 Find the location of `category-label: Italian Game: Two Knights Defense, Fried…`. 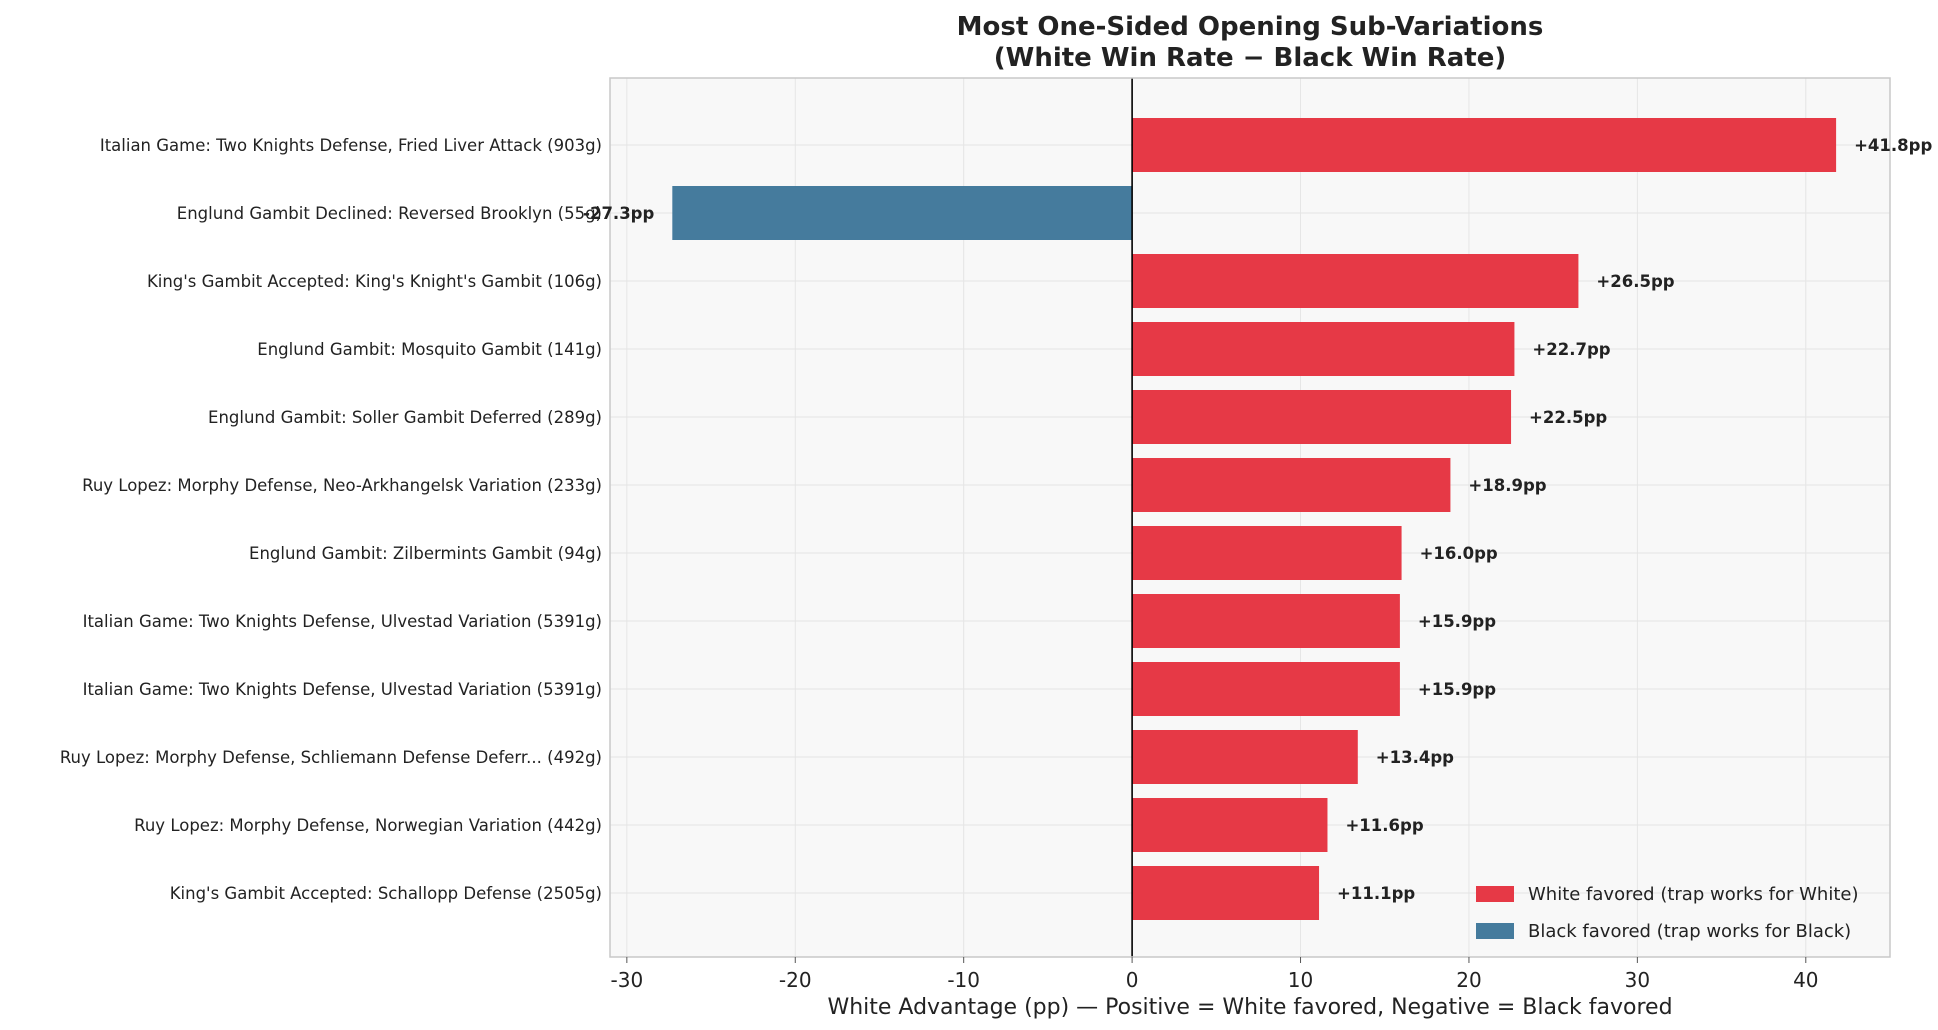

category-label: Italian Game: Two Knights Defense, Fried… is located at coordinates (351, 145).